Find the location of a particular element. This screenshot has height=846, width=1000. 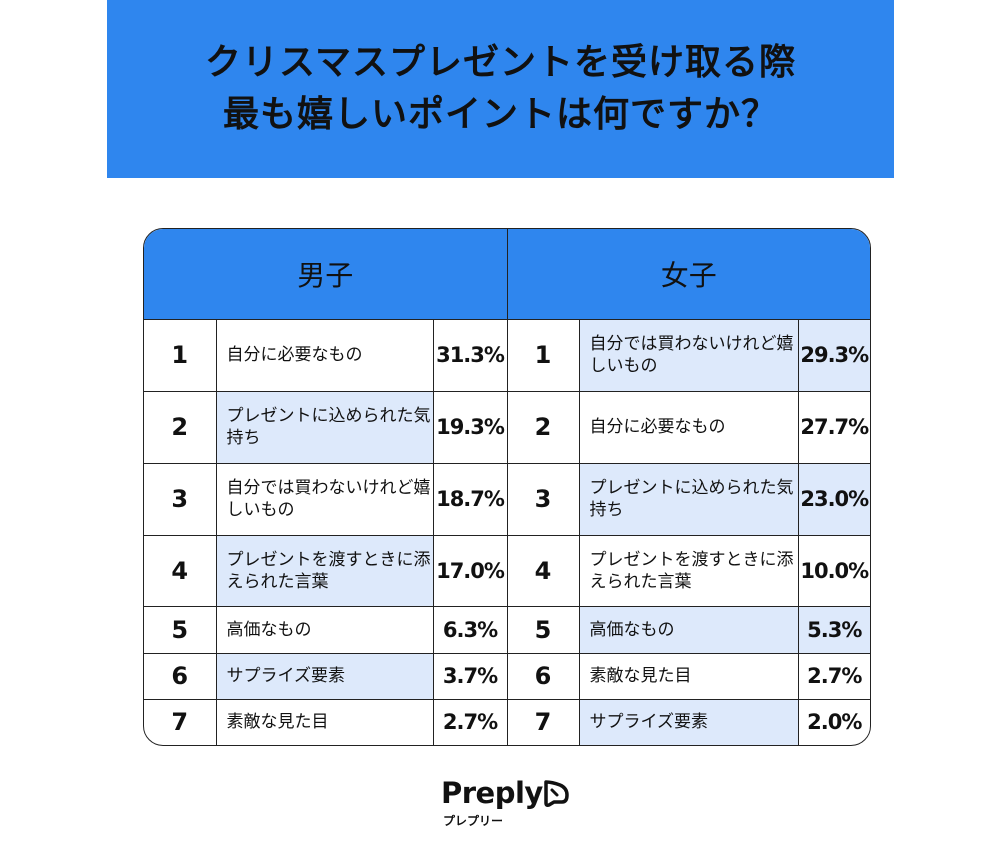

preply-logo-icon is located at coordinates (556, 793).